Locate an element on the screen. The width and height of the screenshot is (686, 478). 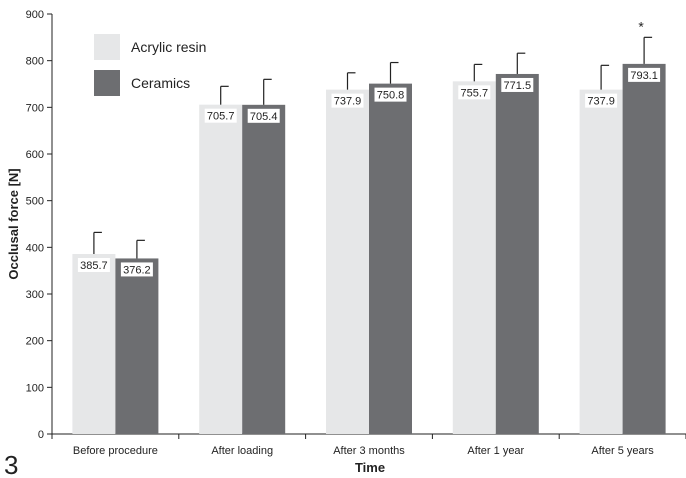
y-tick-label: 100 is located at coordinates (35, 388).